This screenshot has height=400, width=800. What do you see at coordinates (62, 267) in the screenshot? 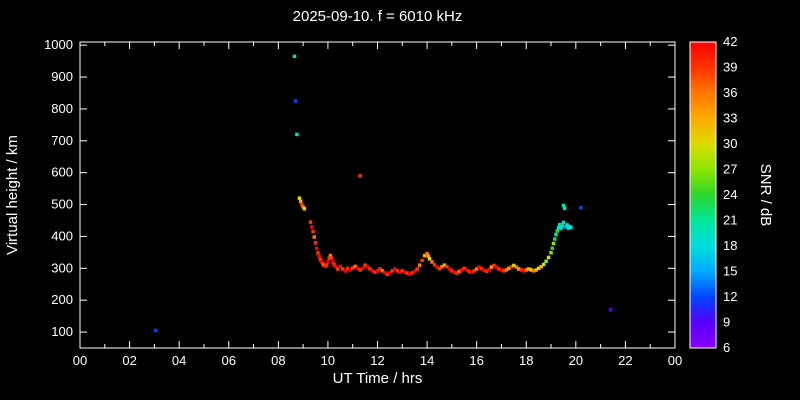
I see `svg-text: 300` at bounding box center [62, 267].